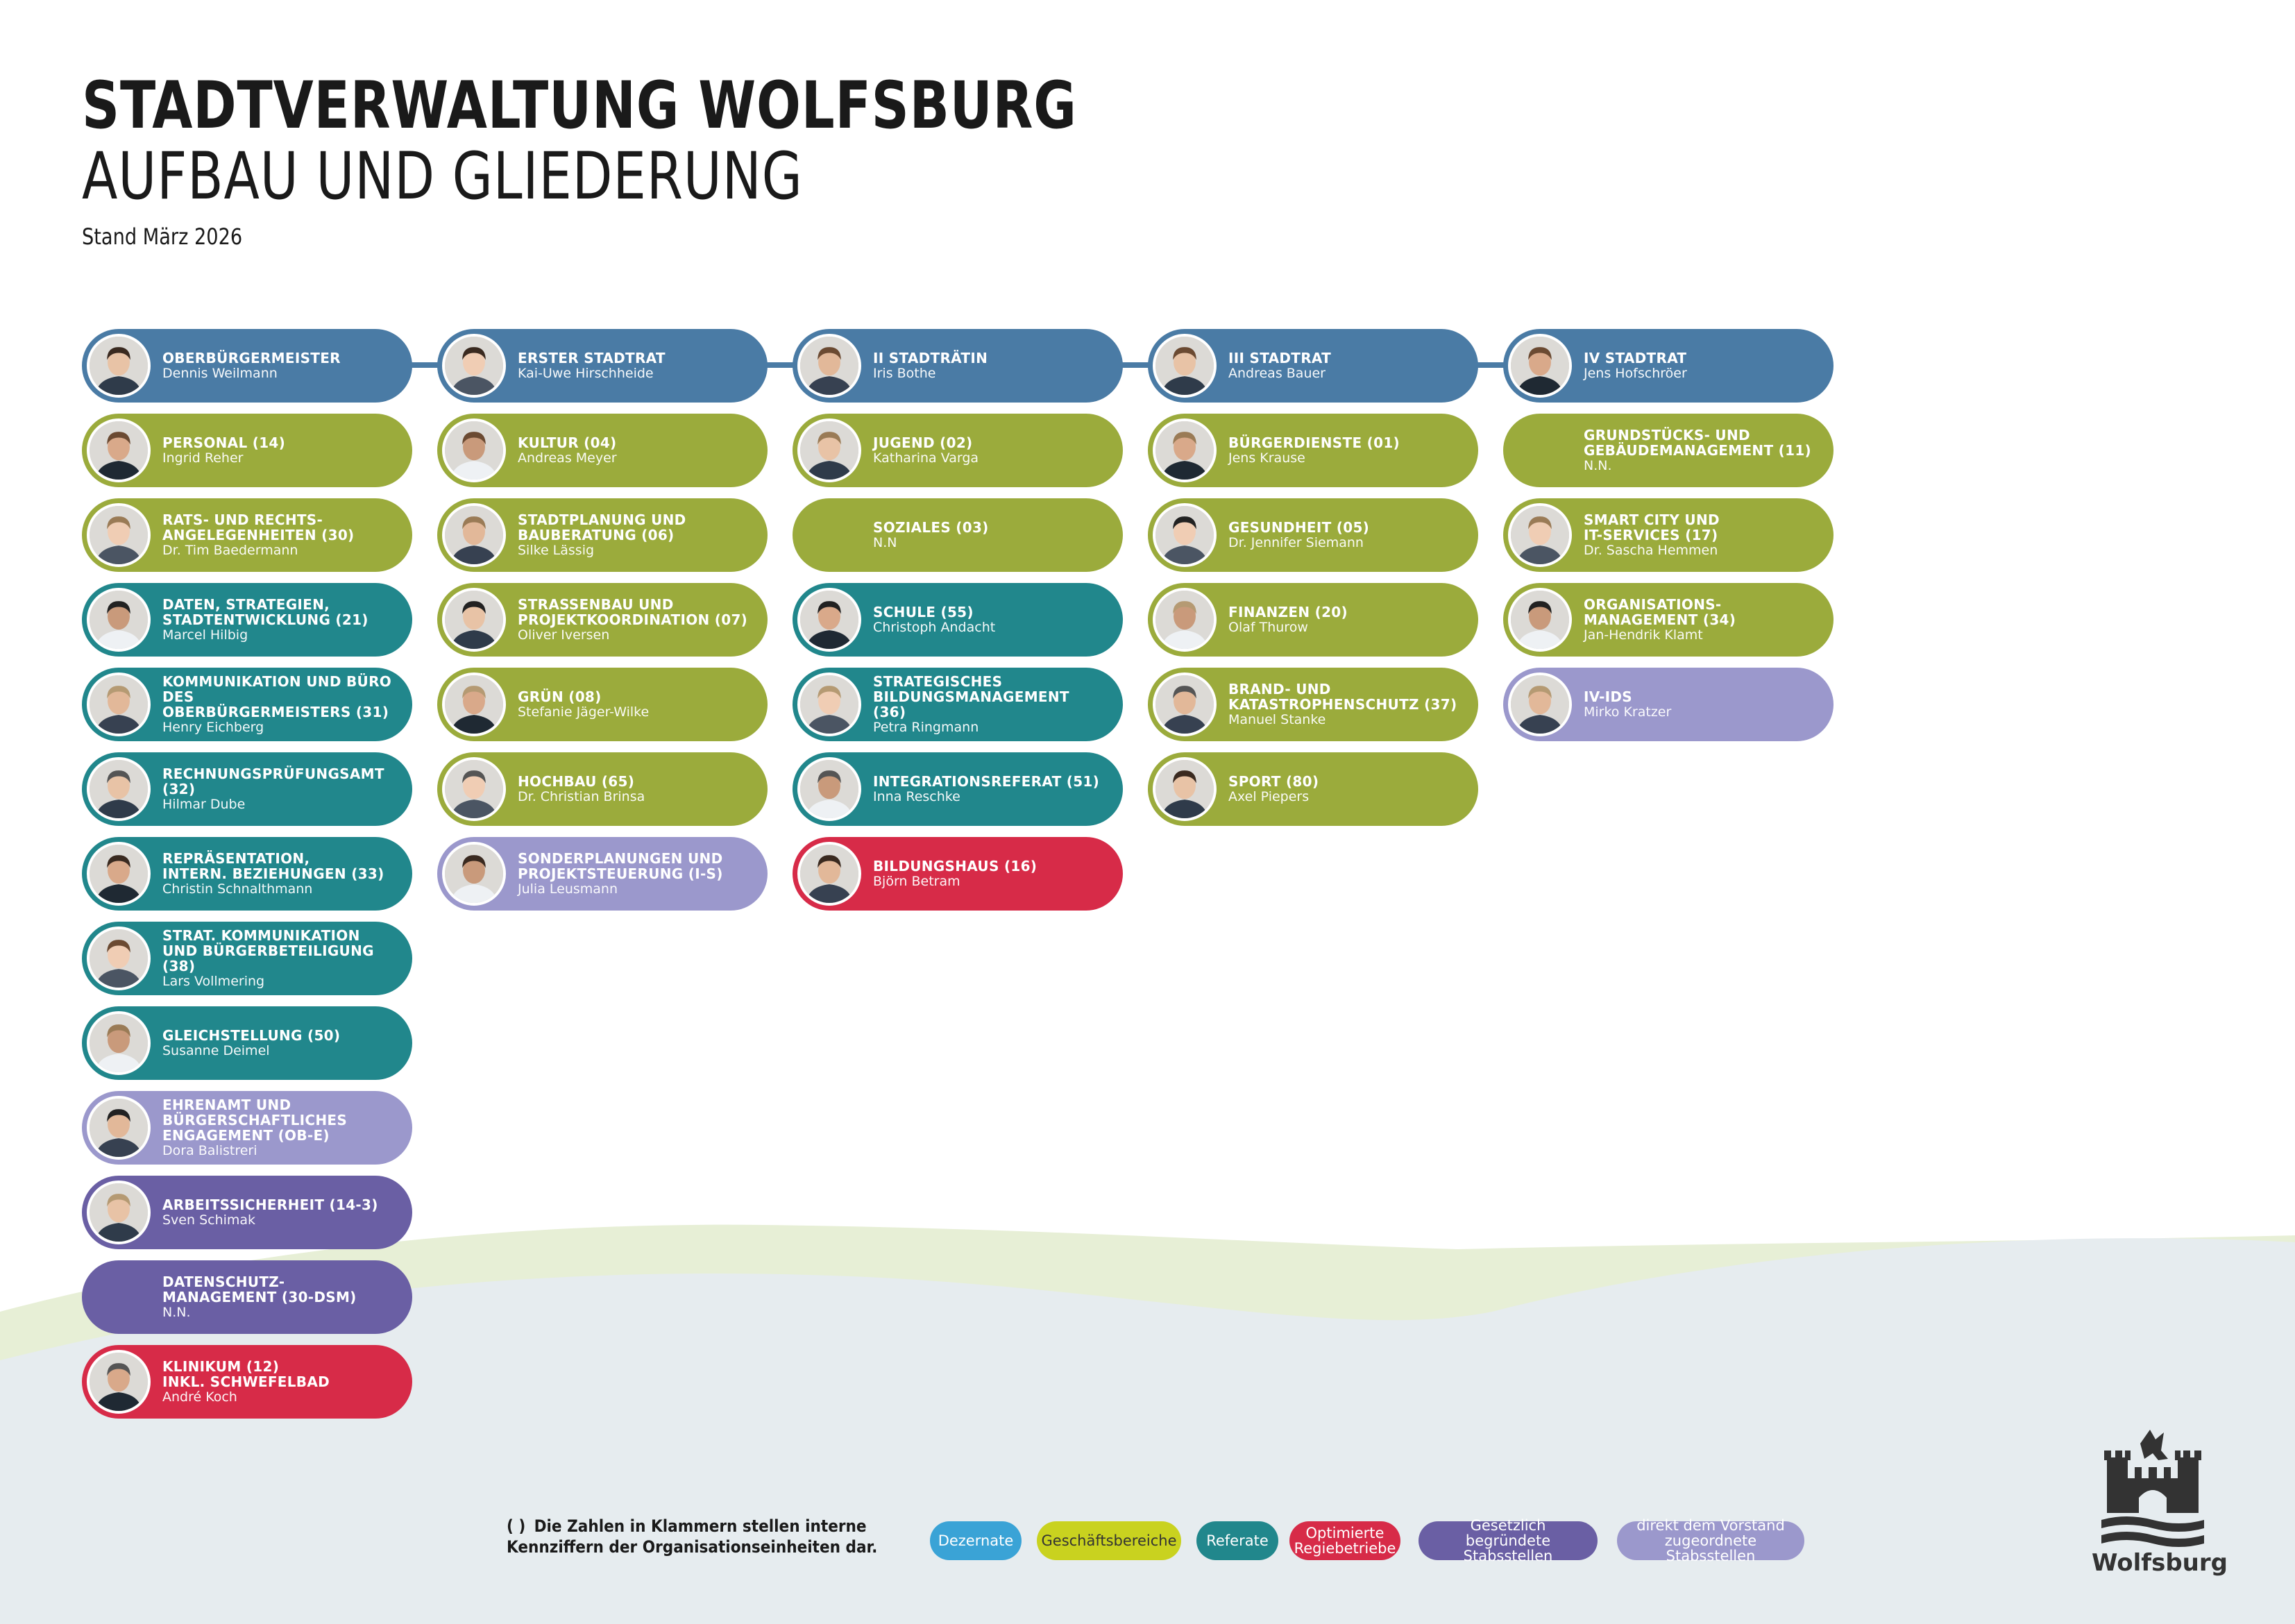 The image size is (2295, 1624). I want to click on org-unit-schule-55: SCHULE (55) Christoph Andacht, so click(958, 620).